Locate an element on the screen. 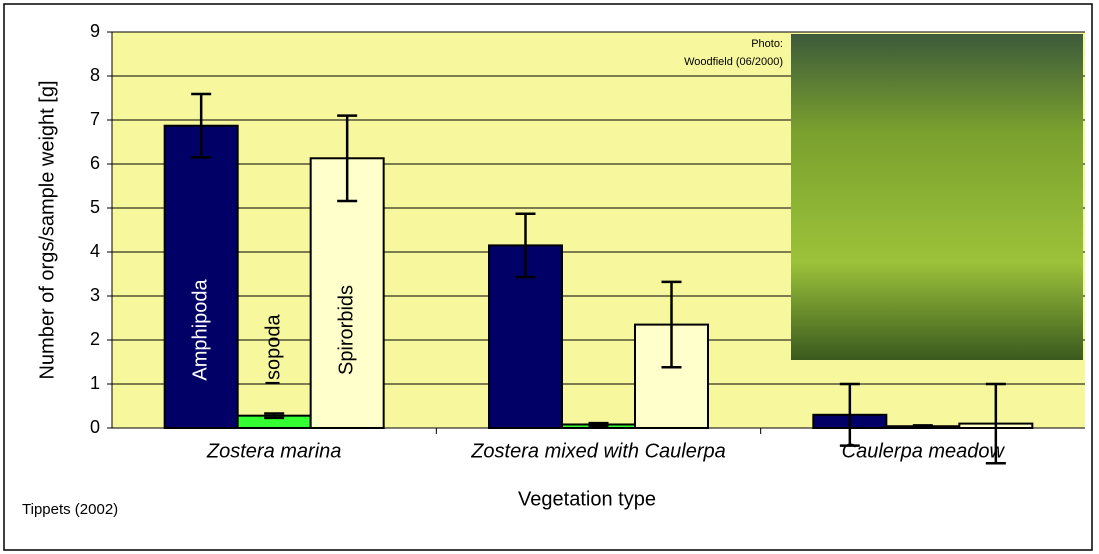 The width and height of the screenshot is (1099, 554). y-tick-label: 4 is located at coordinates (95, 251).